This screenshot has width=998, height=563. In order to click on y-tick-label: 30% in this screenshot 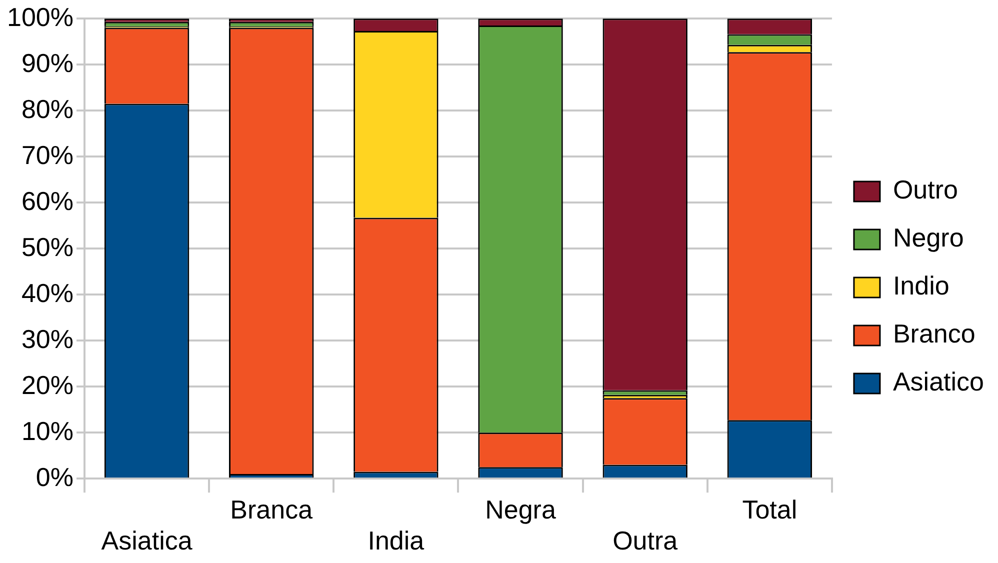, I will do `click(47, 339)`.